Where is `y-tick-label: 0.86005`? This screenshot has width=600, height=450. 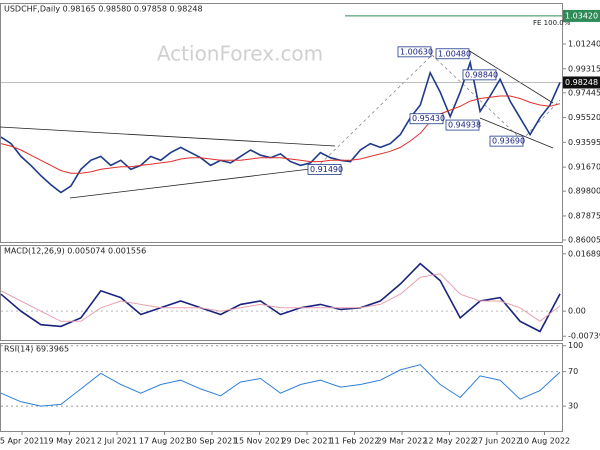
y-tick-label: 0.86005 is located at coordinates (584, 240).